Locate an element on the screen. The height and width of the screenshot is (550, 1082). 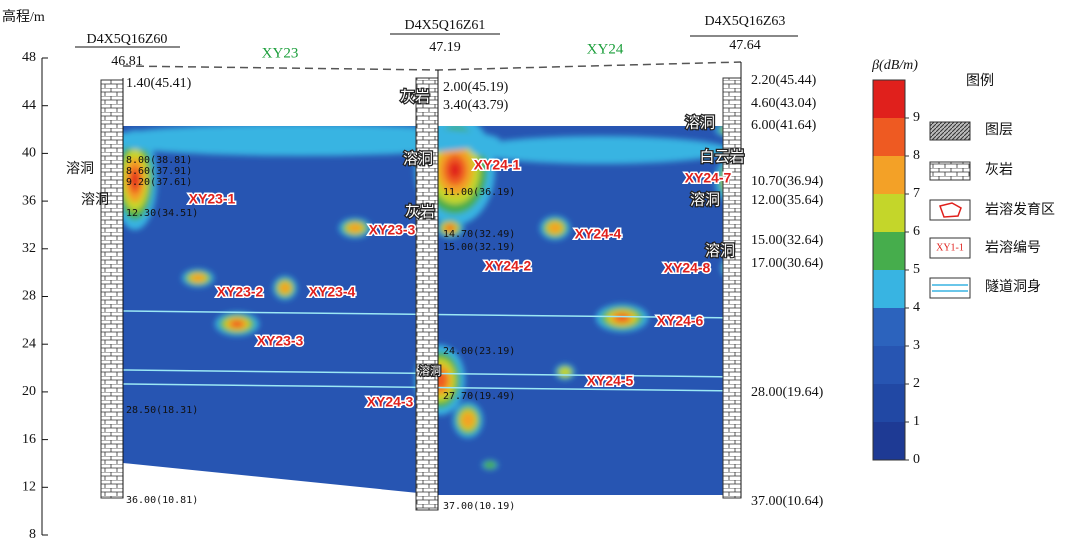
depth-annotation: 9.20(37.61) is located at coordinates (159, 182).